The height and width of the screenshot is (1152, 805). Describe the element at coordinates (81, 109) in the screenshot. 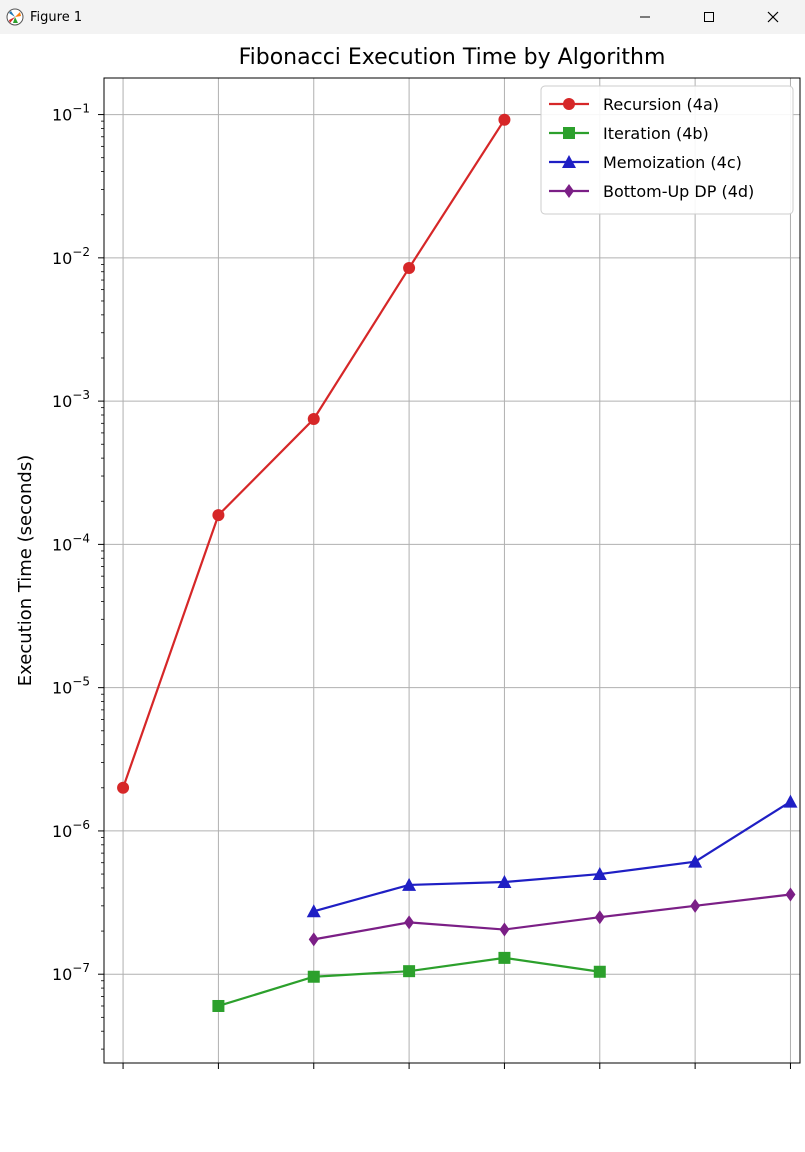

I see `y-tick-exponent: −1` at that location.